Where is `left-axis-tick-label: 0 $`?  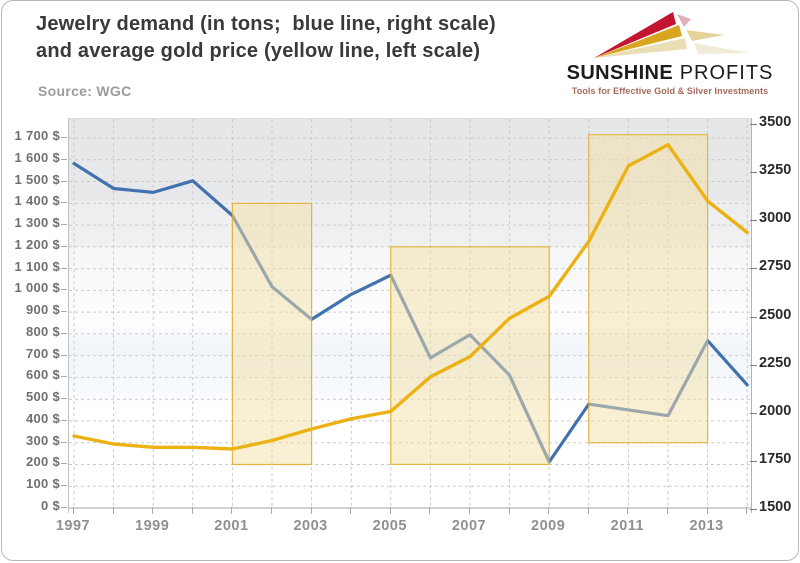
left-axis-tick-label: 0 $ is located at coordinates (50, 505).